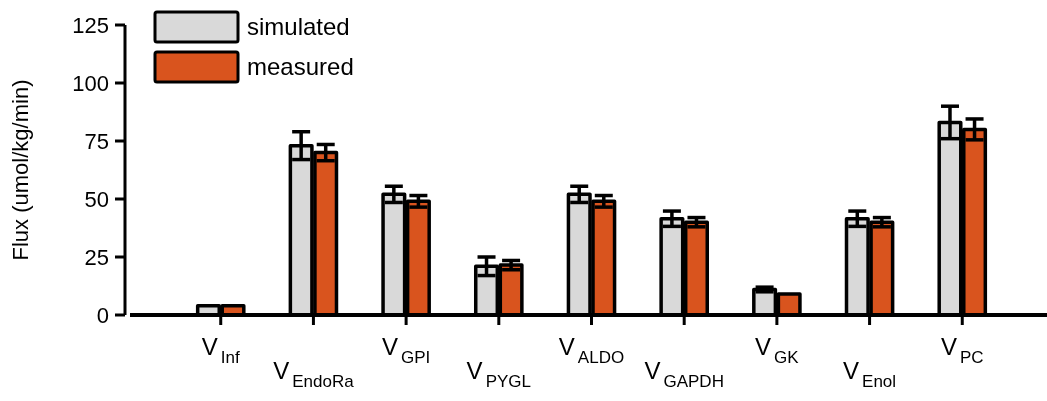 This screenshot has width=1047, height=401. Describe the element at coordinates (300, 67) in the screenshot. I see `legend-label: measured` at that location.